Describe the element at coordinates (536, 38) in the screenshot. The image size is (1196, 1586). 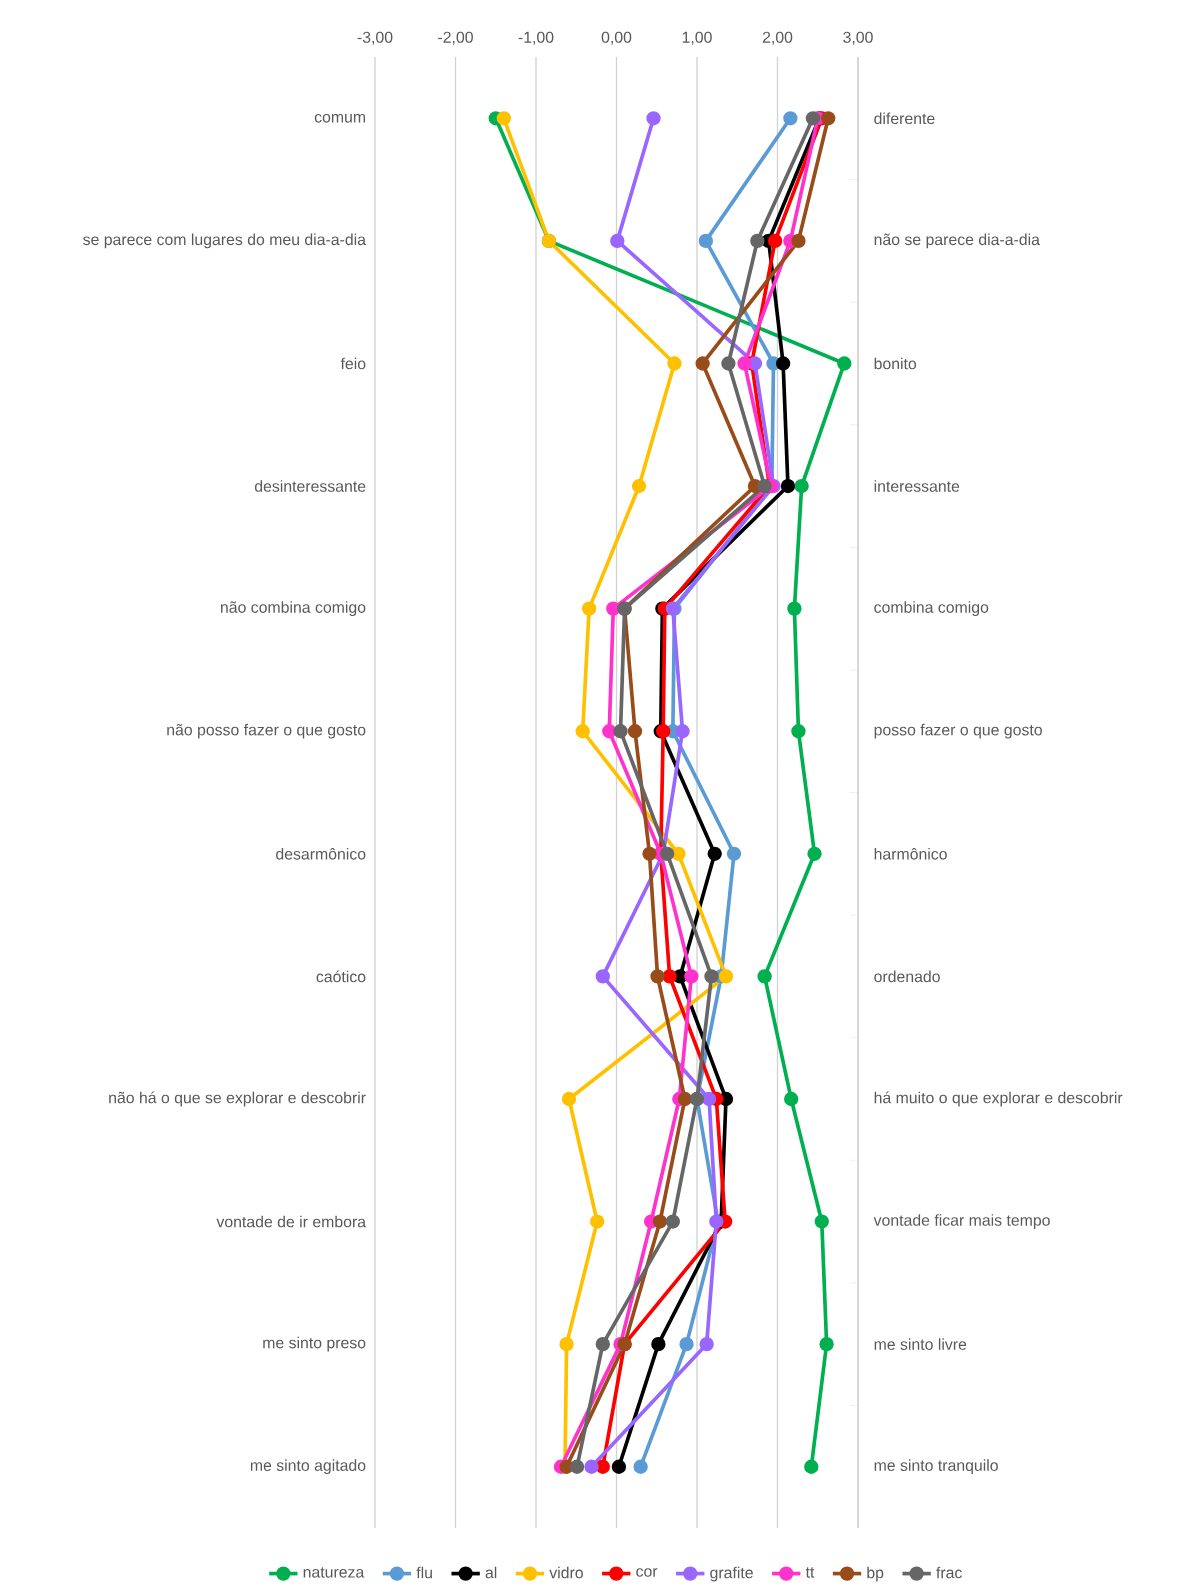
I see `x-tick-label: -1,00` at that location.